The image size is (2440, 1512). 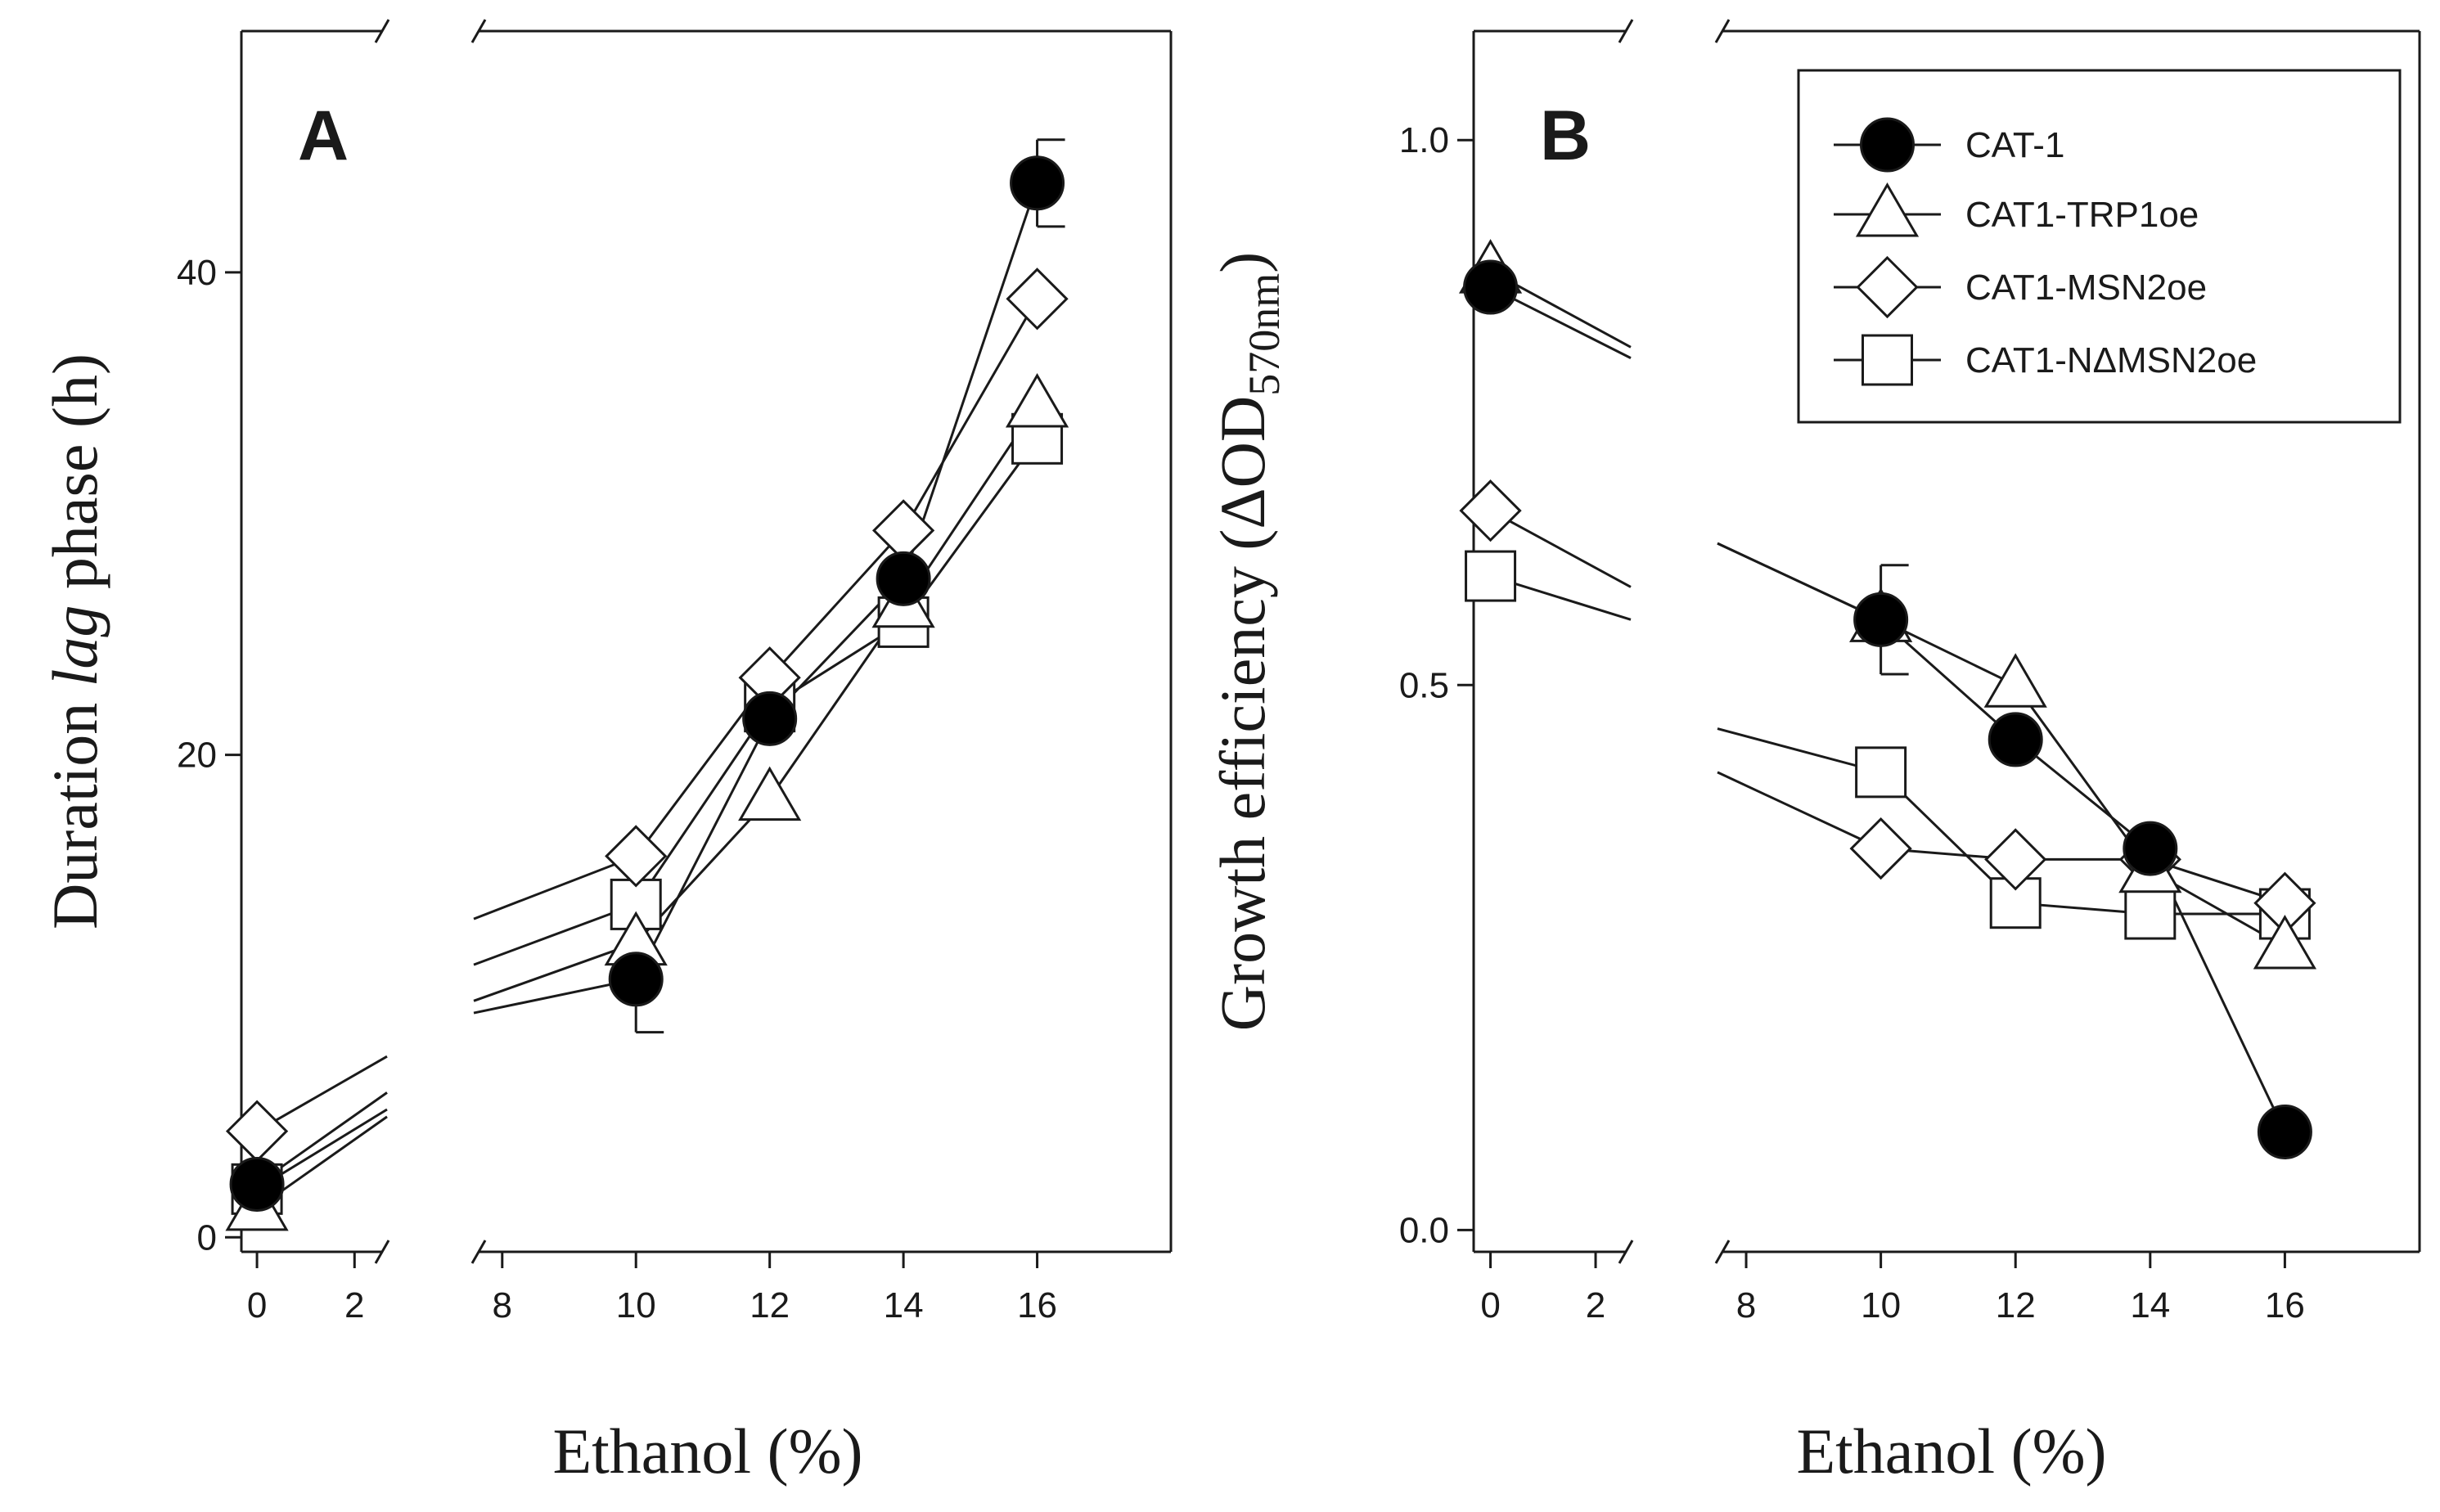 I want to click on panel-label: A, so click(x=323, y=136).